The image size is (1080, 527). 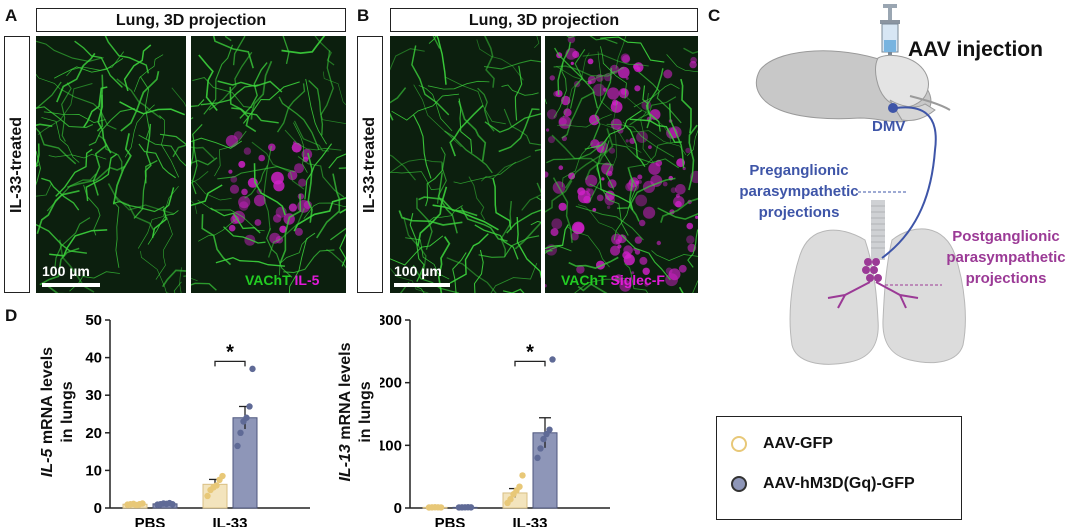 I want to click on panel-a-stain-caption: VAChT IL-5, so click(x=282, y=280).